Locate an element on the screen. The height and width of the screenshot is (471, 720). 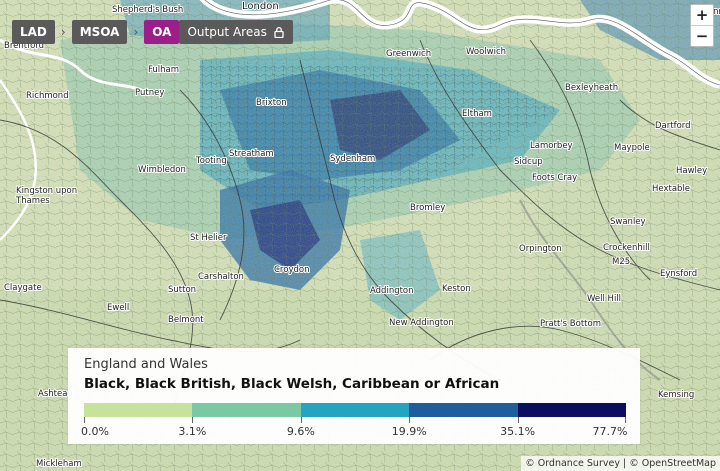
place-label: Kingston upon is located at coordinates (46, 191).